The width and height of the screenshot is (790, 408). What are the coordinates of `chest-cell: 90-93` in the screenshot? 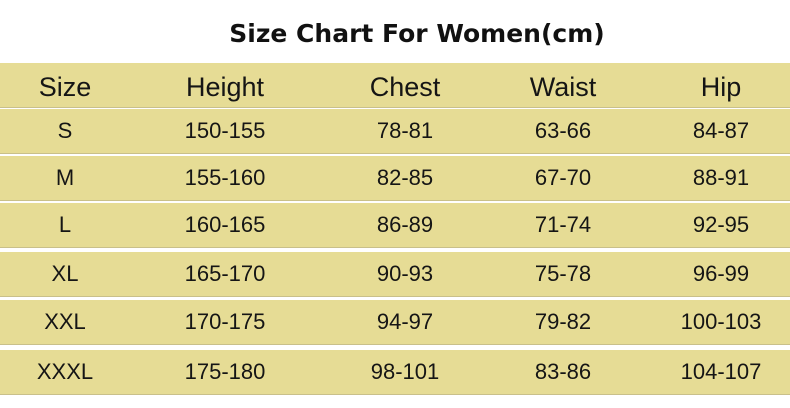 It's located at (405, 273).